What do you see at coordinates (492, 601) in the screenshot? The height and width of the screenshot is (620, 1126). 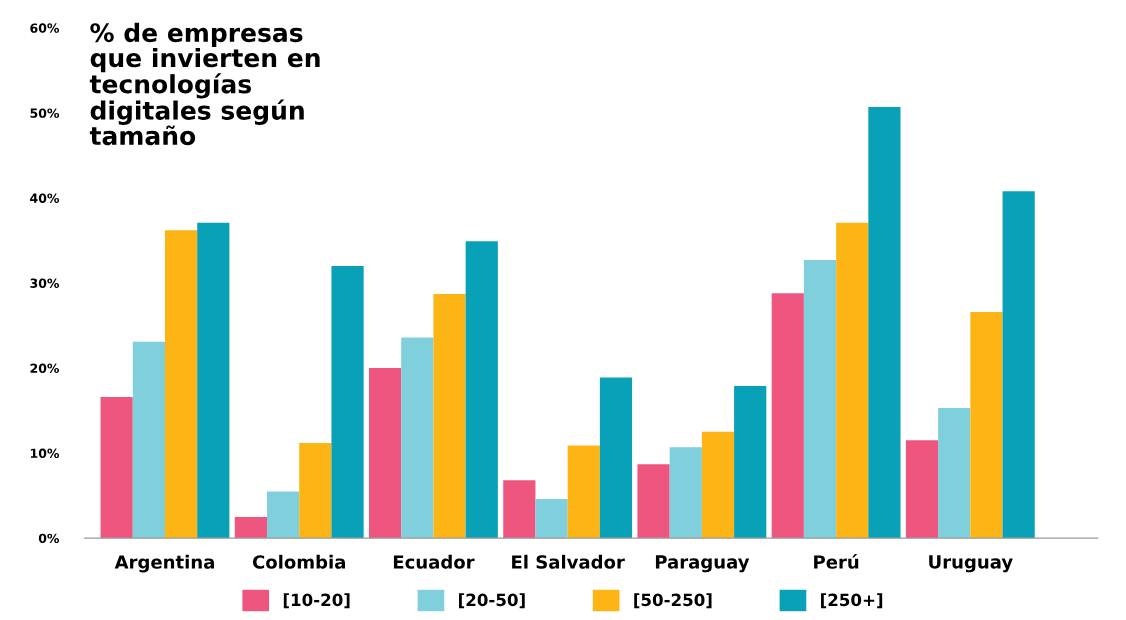 I see `legend-label: [20-50]` at bounding box center [492, 601].